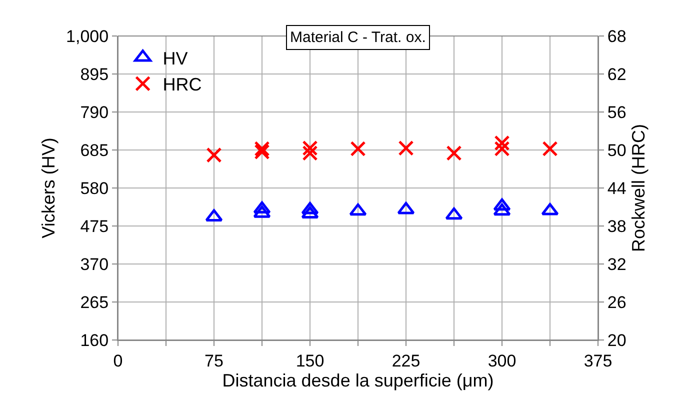 This screenshot has width=675, height=411. Describe the element at coordinates (94, 112) in the screenshot. I see `y-tick-label: 790` at that location.